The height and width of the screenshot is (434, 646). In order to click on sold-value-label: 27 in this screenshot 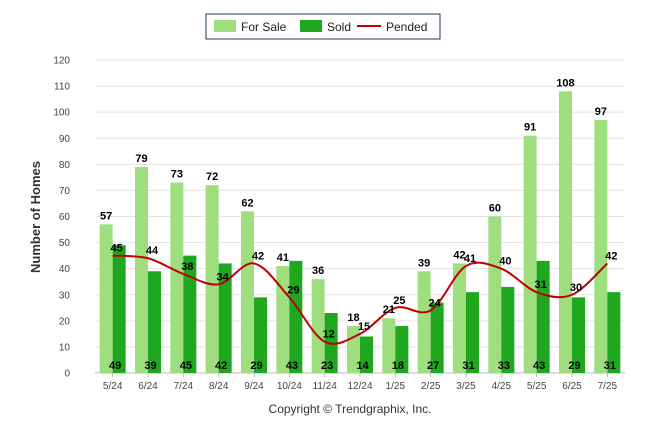, I will do `click(433, 366)`.